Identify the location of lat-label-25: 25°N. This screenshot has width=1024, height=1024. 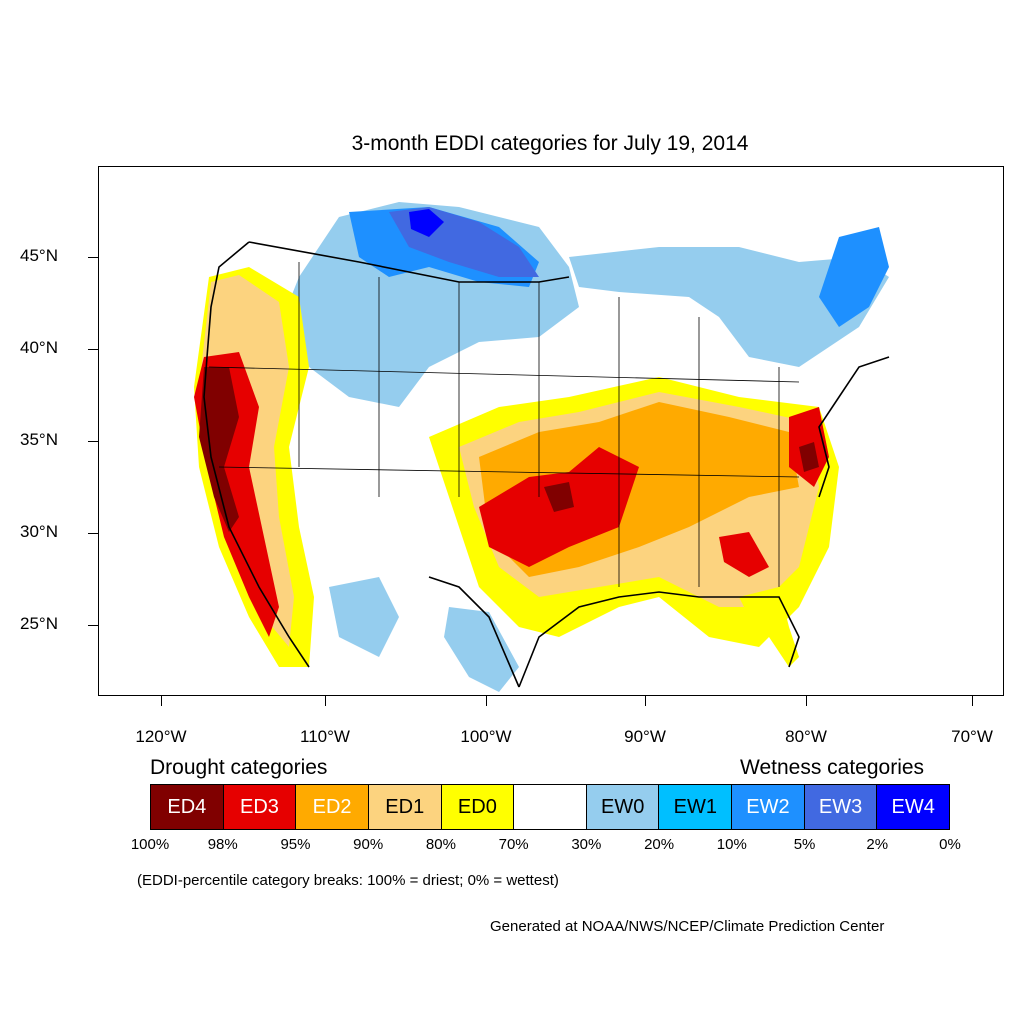
(39, 623).